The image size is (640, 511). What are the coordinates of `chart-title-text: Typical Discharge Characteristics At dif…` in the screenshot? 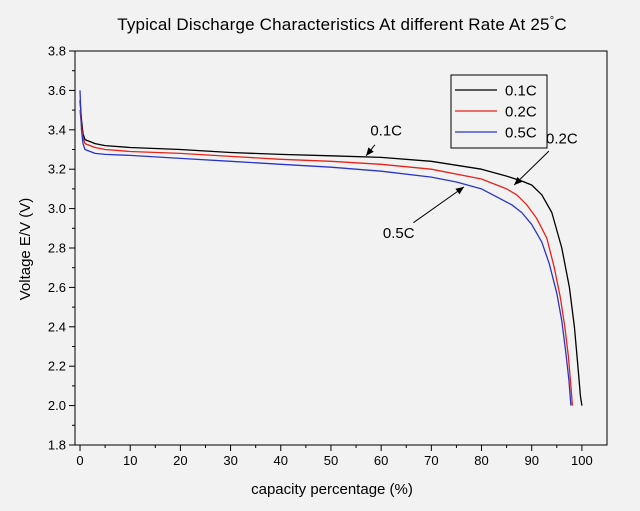 It's located at (333, 24).